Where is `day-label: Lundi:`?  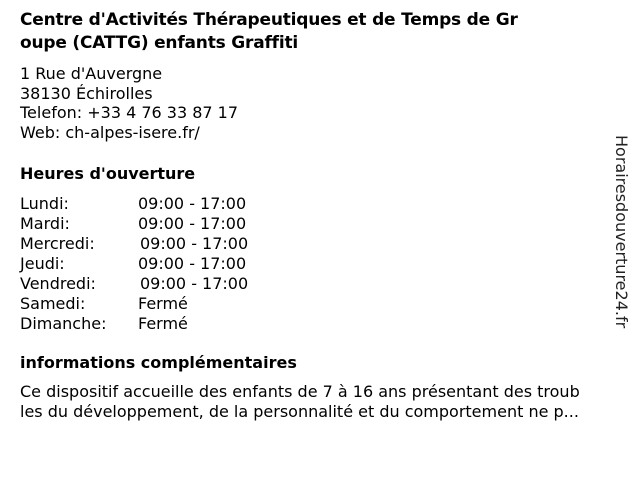 day-label: Lundi: is located at coordinates (44, 203).